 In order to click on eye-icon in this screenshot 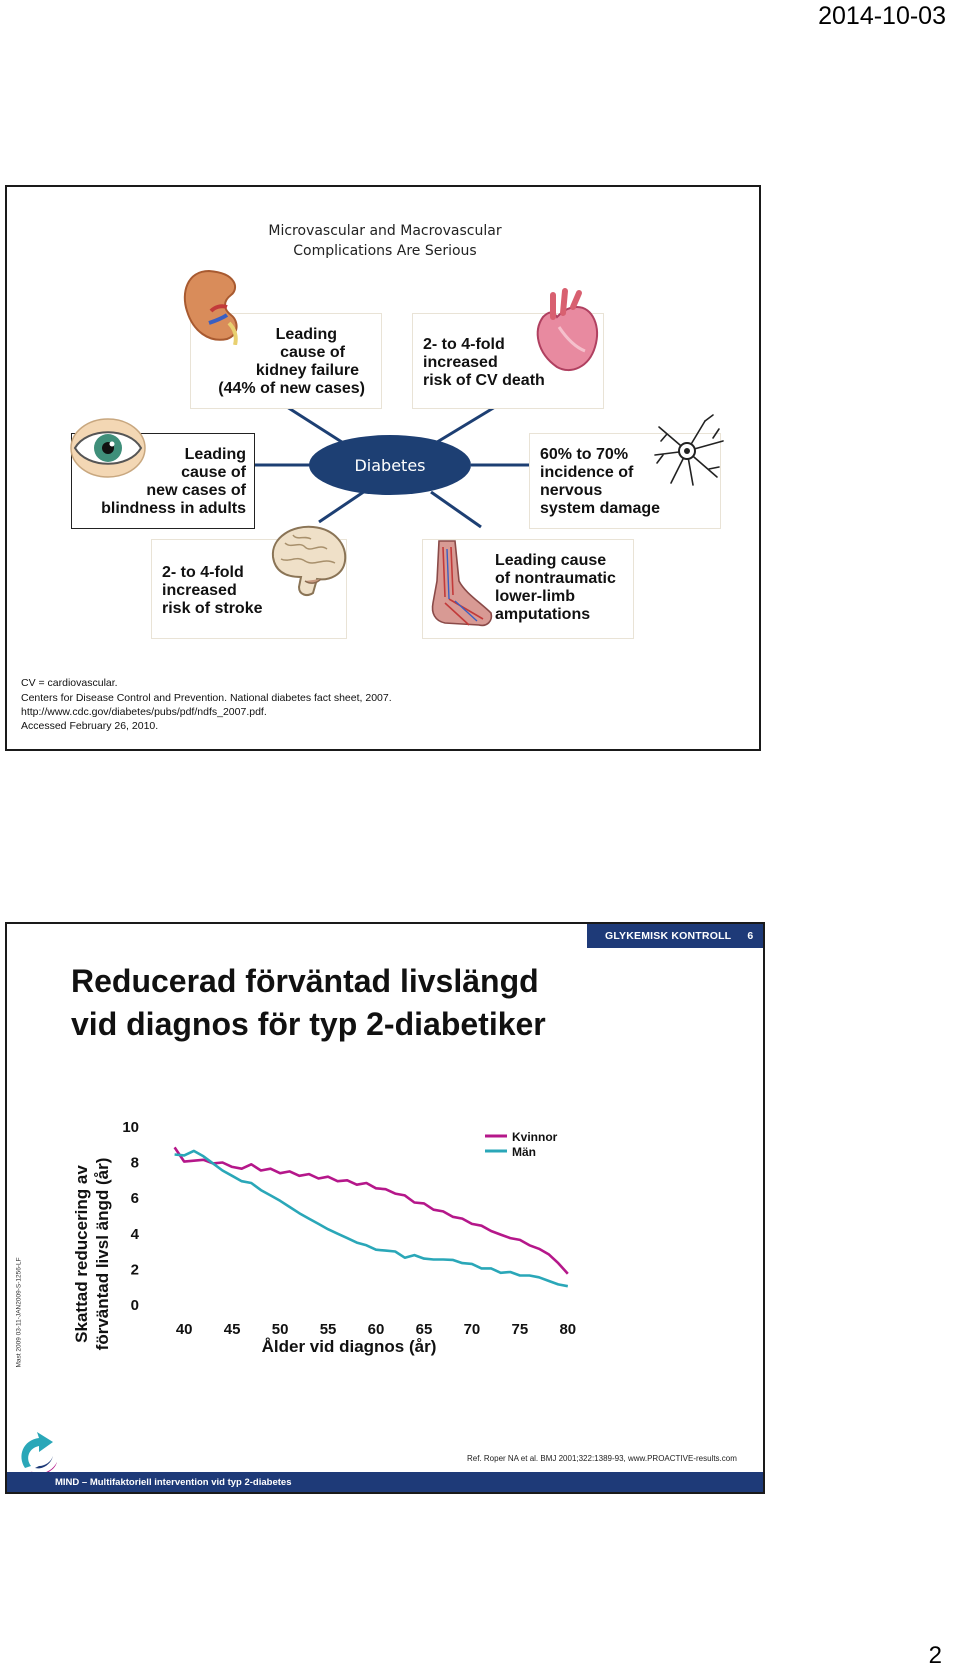, I will do `click(108, 448)`.